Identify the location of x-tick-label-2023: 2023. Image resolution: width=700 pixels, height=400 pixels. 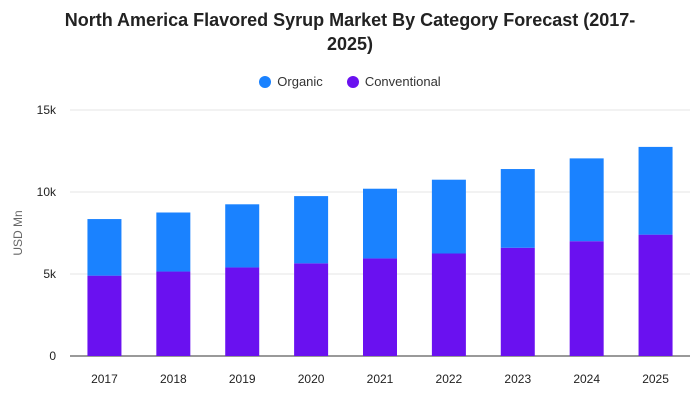
(517, 379).